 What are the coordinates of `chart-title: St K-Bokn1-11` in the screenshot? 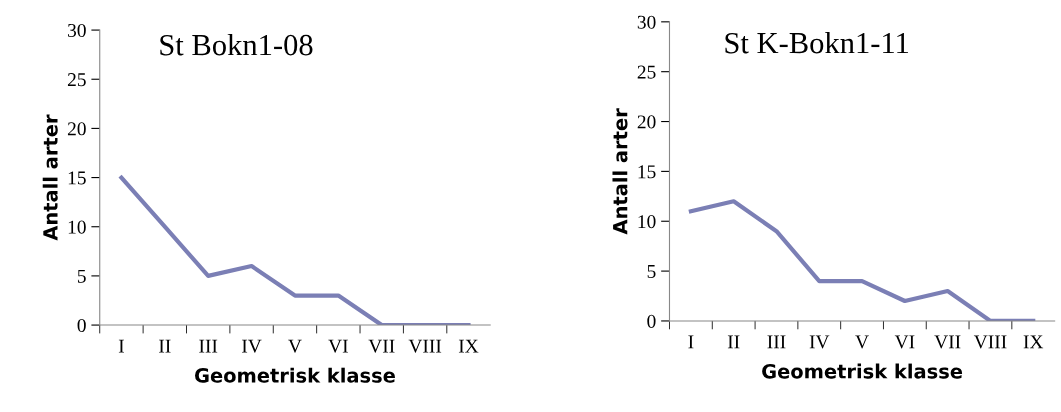 It's located at (817, 42).